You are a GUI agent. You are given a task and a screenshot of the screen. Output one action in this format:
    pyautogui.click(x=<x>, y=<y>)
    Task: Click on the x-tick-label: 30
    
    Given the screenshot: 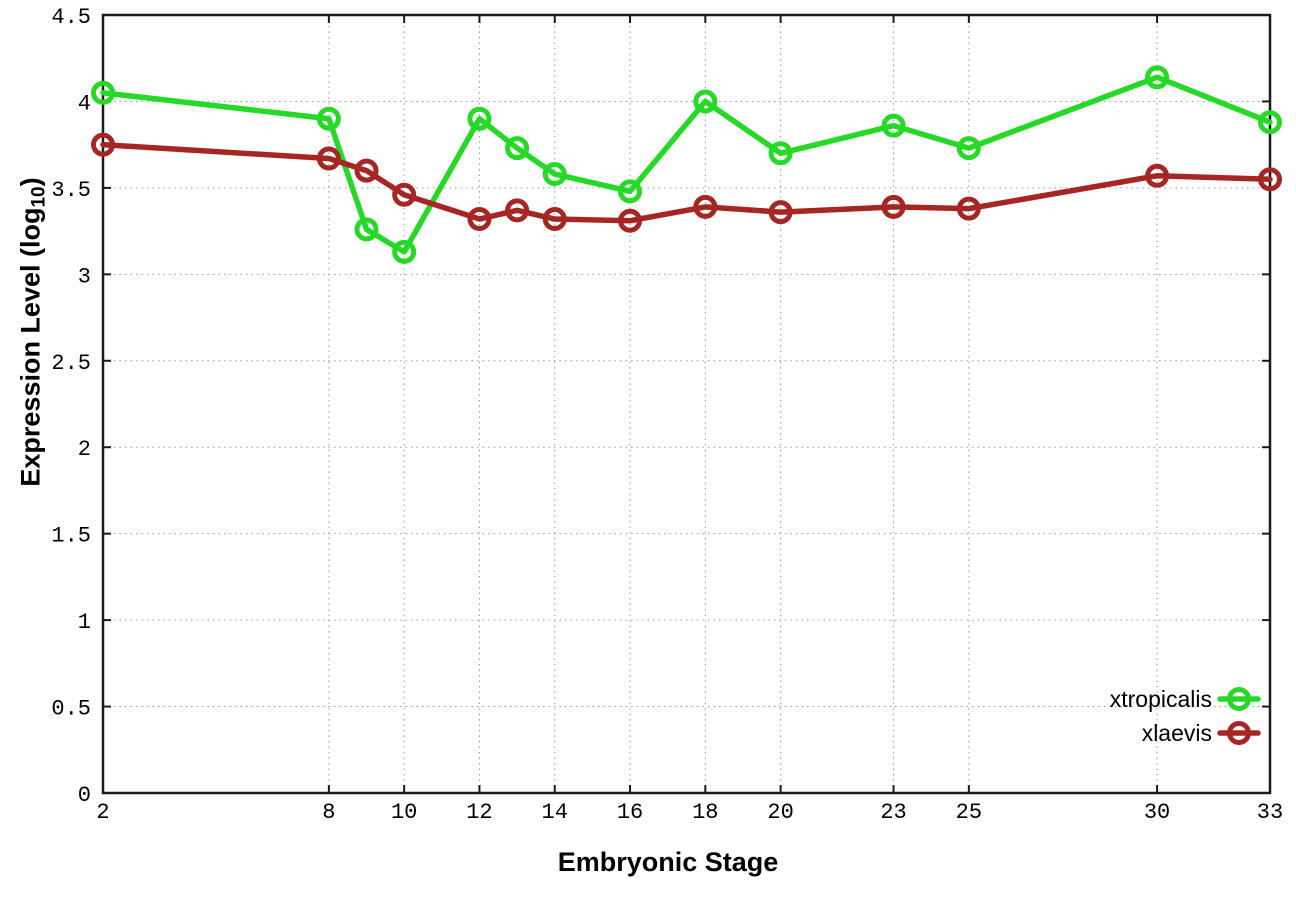 What is the action you would take?
    pyautogui.click(x=1157, y=812)
    